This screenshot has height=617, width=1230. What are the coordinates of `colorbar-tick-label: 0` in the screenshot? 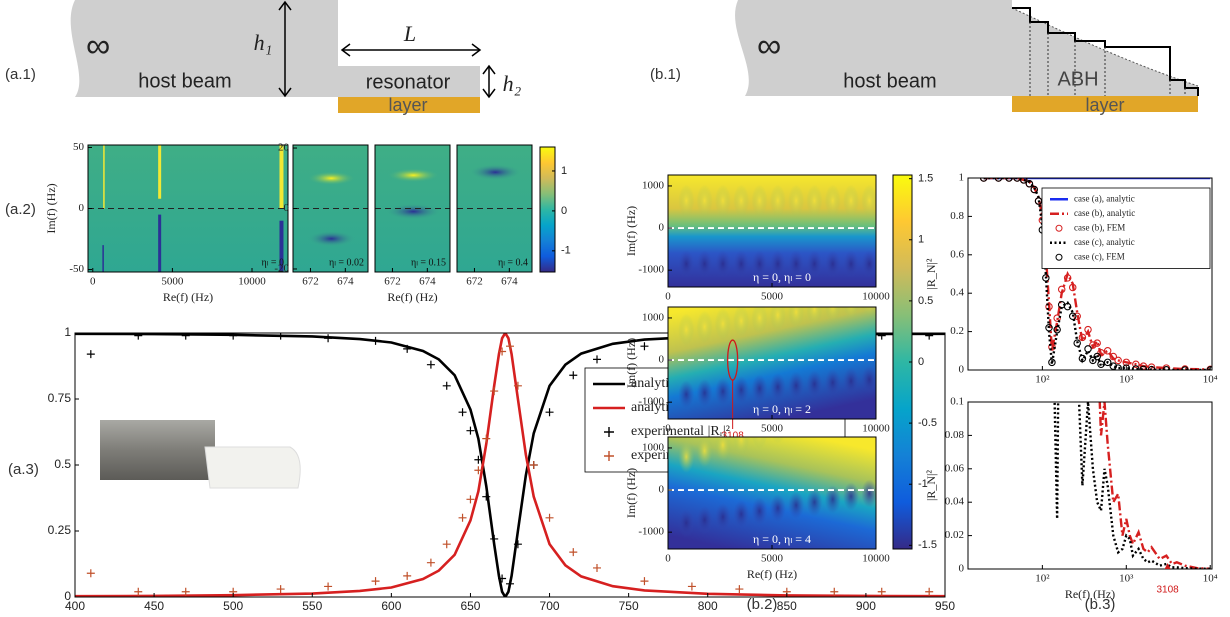 It's located at (564, 211).